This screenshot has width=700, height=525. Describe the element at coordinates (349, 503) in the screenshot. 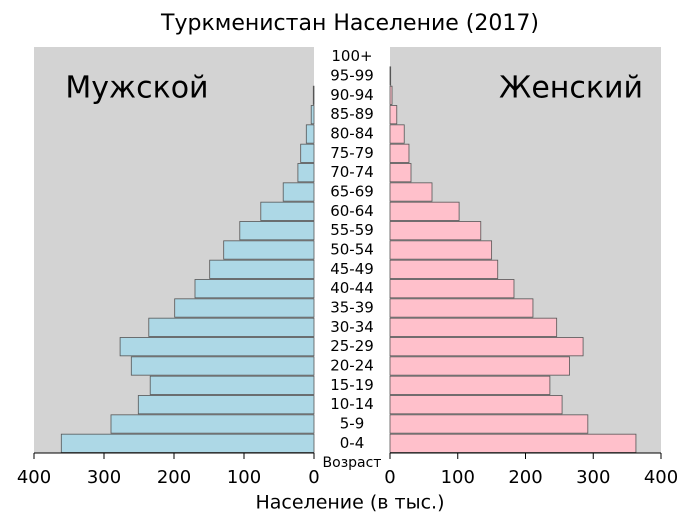

I see `x-axis-label: Население (в тыс.)` at that location.